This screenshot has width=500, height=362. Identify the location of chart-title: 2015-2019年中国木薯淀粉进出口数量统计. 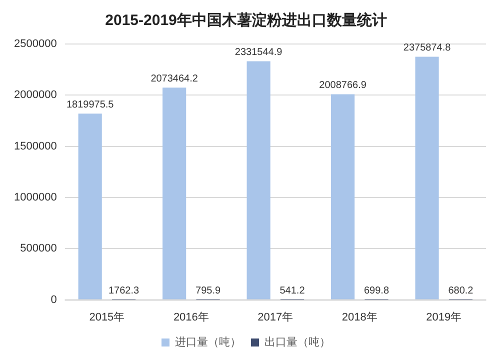
(246, 20).